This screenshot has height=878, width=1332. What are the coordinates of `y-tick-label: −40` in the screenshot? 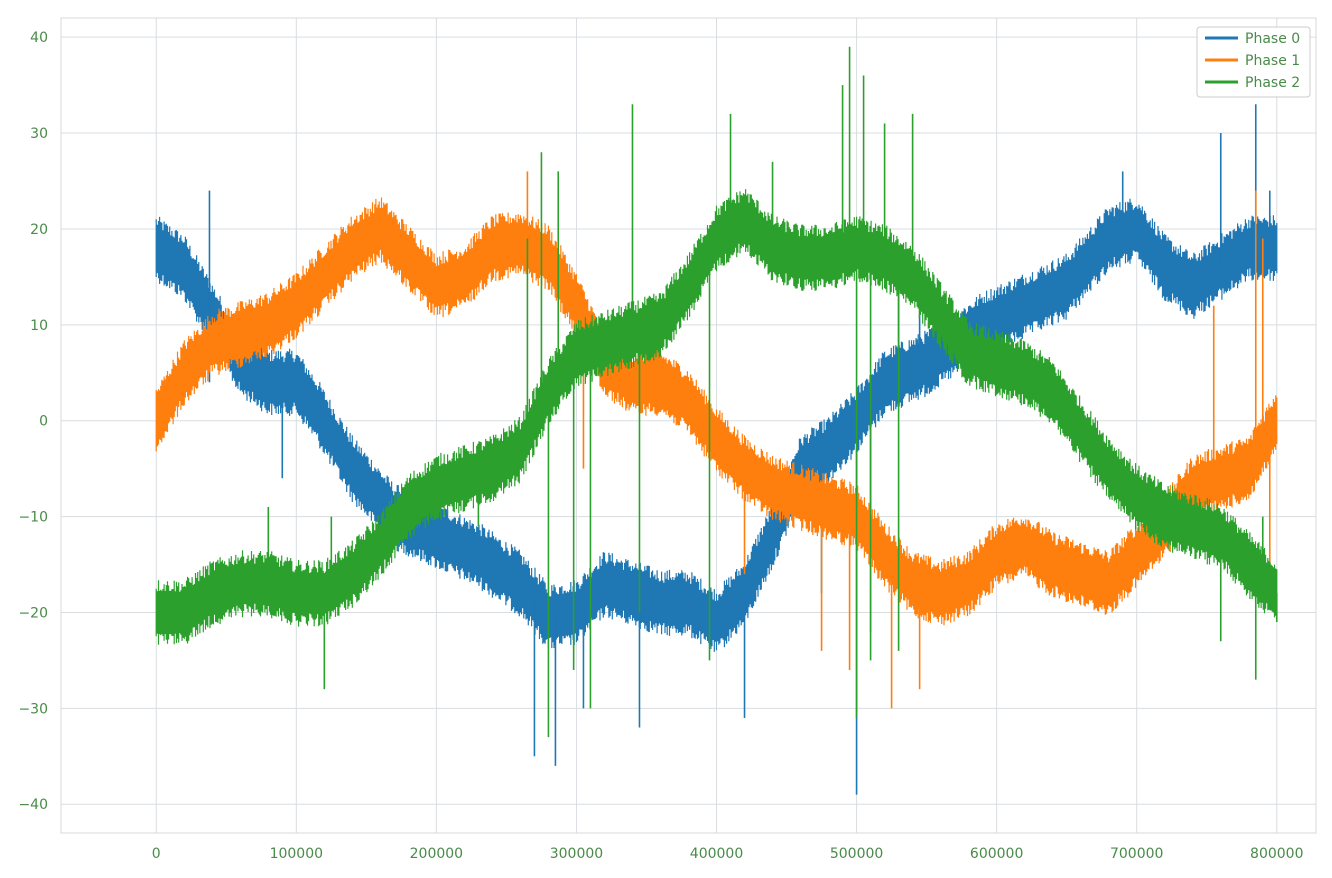 It's located at (33, 805).